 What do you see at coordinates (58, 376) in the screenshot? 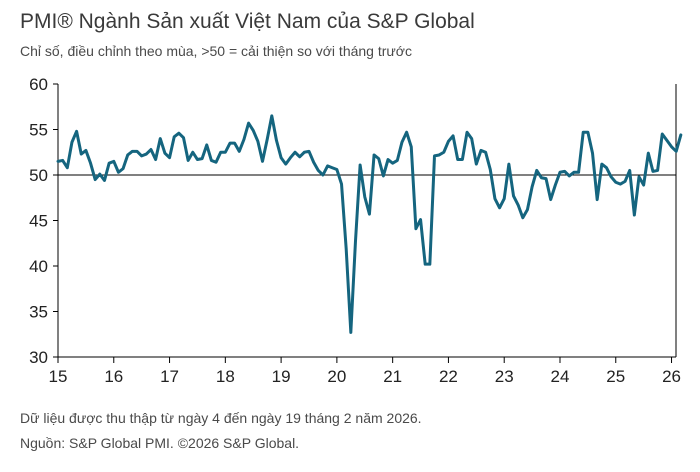
I see `x-tick-label: 15` at bounding box center [58, 376].